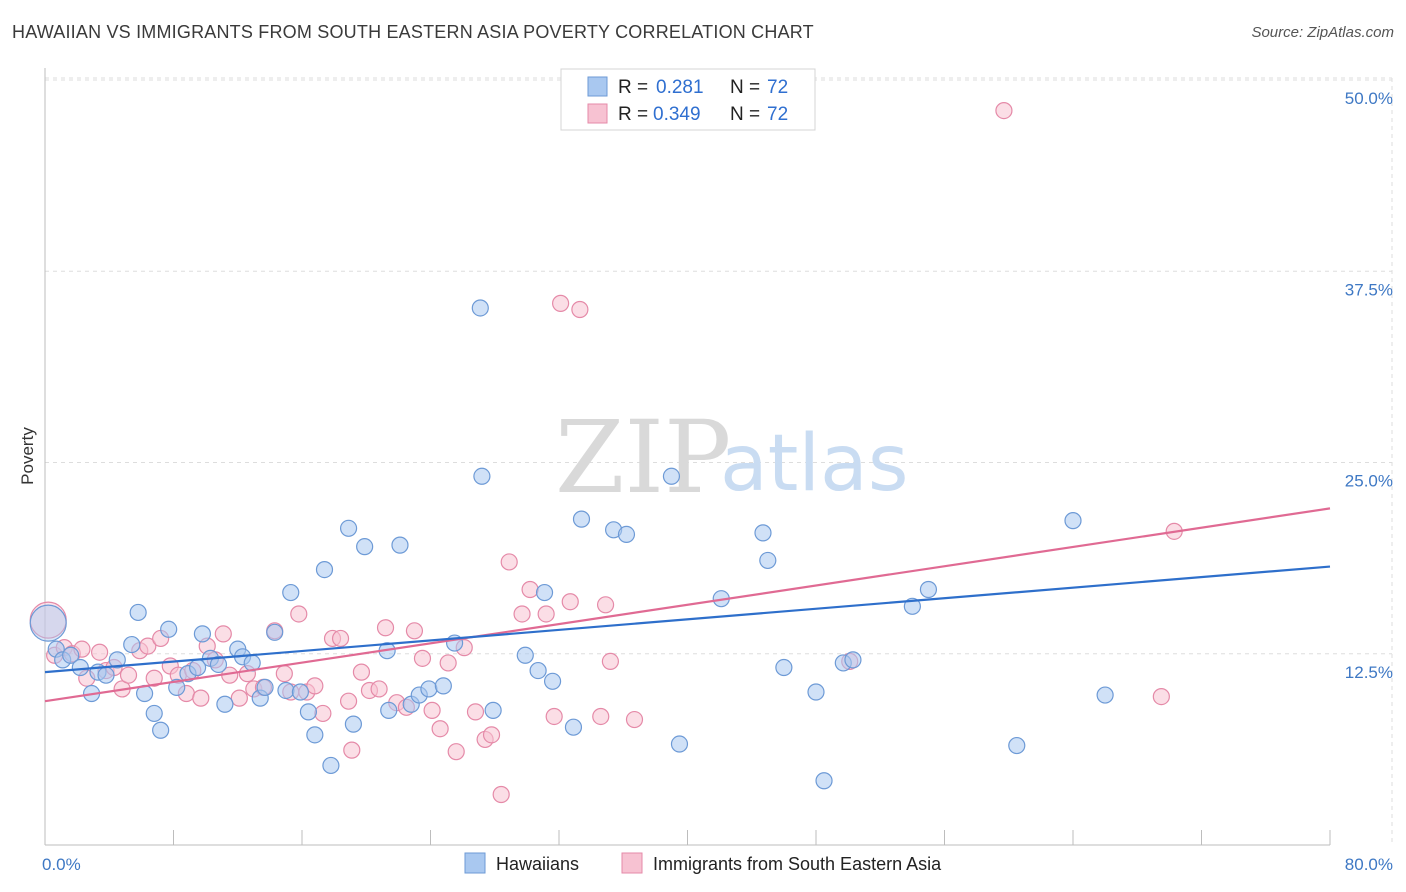 The height and width of the screenshot is (892, 1406). What do you see at coordinates (745, 114) in the screenshot?
I see `legend-n-label-2: N =` at bounding box center [745, 114].